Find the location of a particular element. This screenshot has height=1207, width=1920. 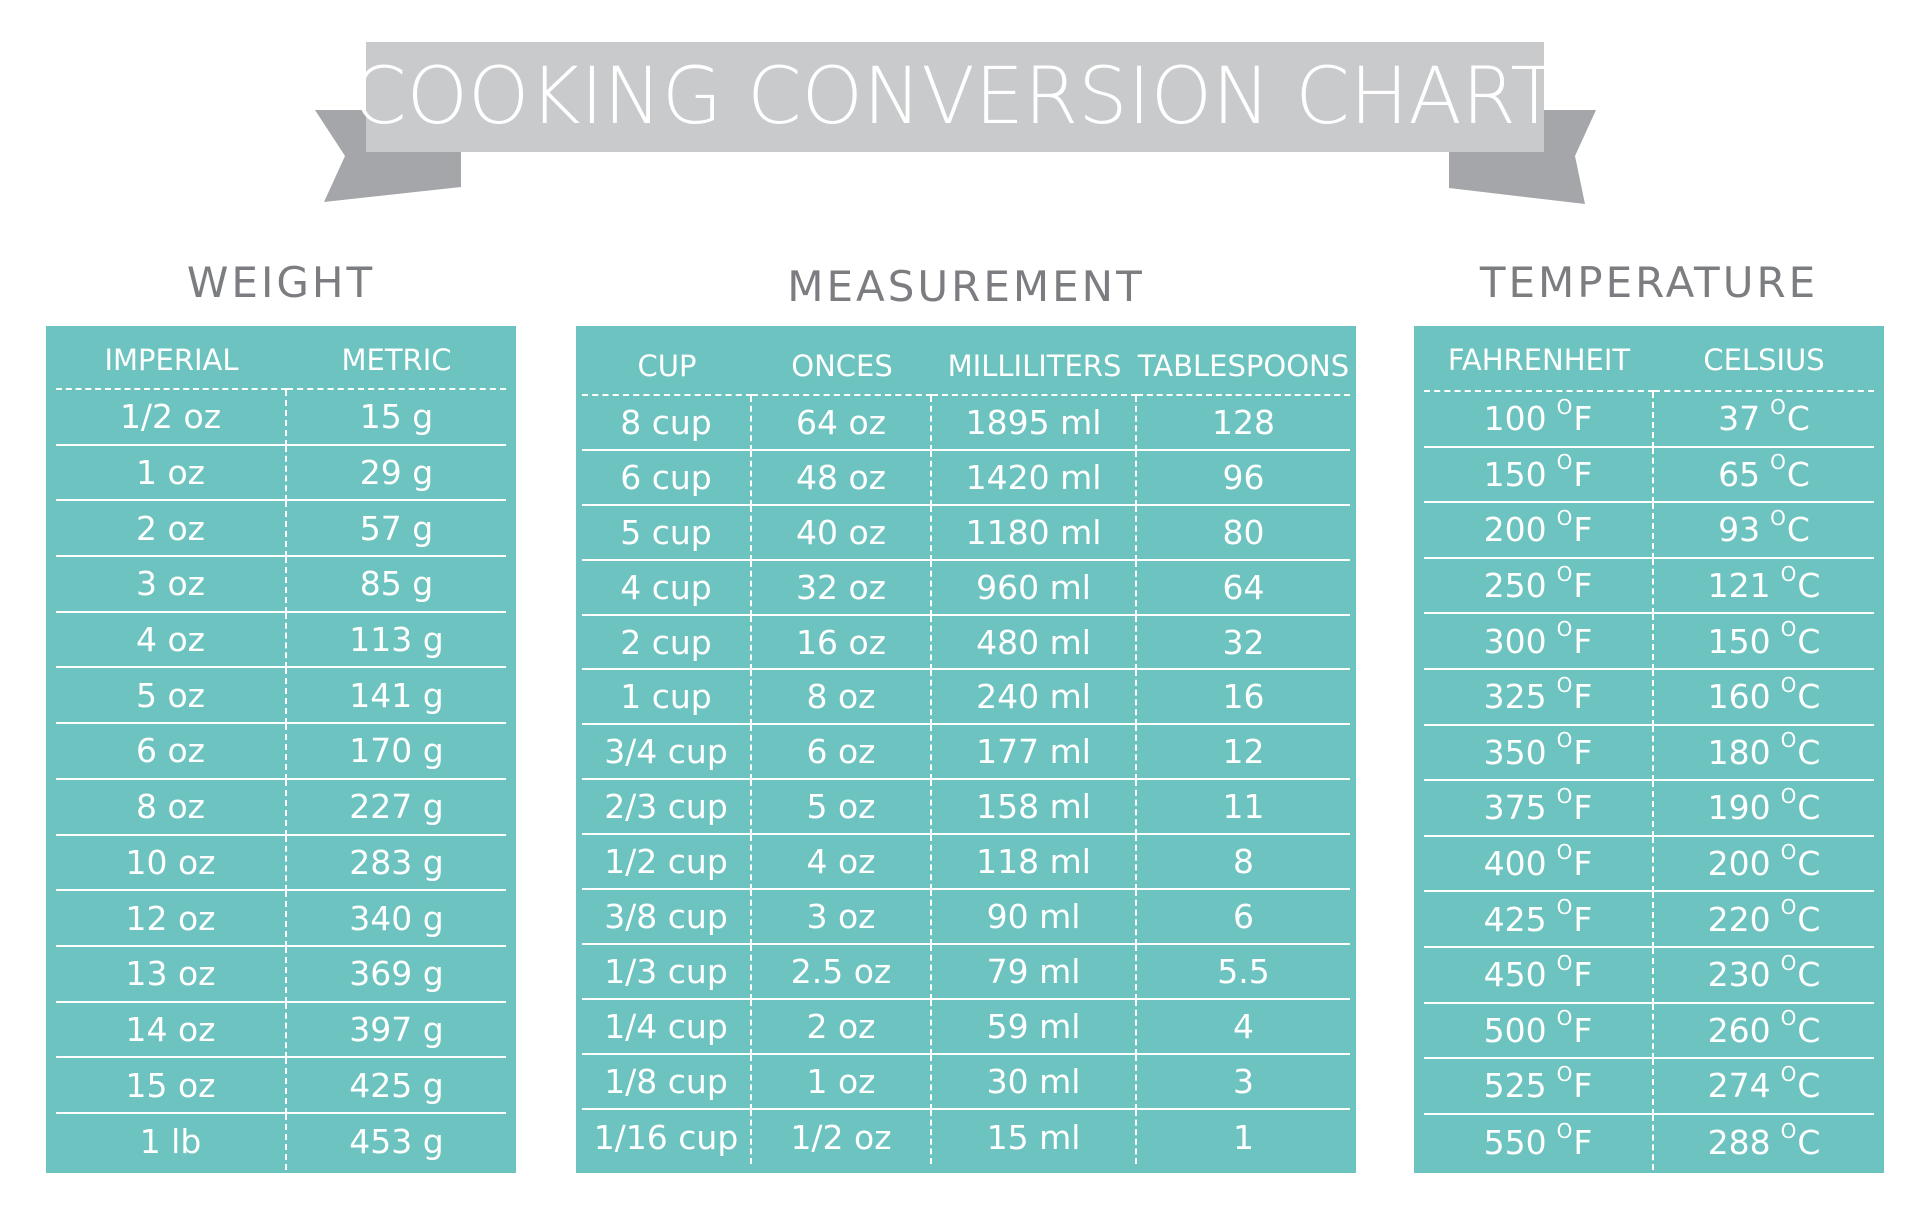

milliliters-cell: 59 ml is located at coordinates (1034, 1027).